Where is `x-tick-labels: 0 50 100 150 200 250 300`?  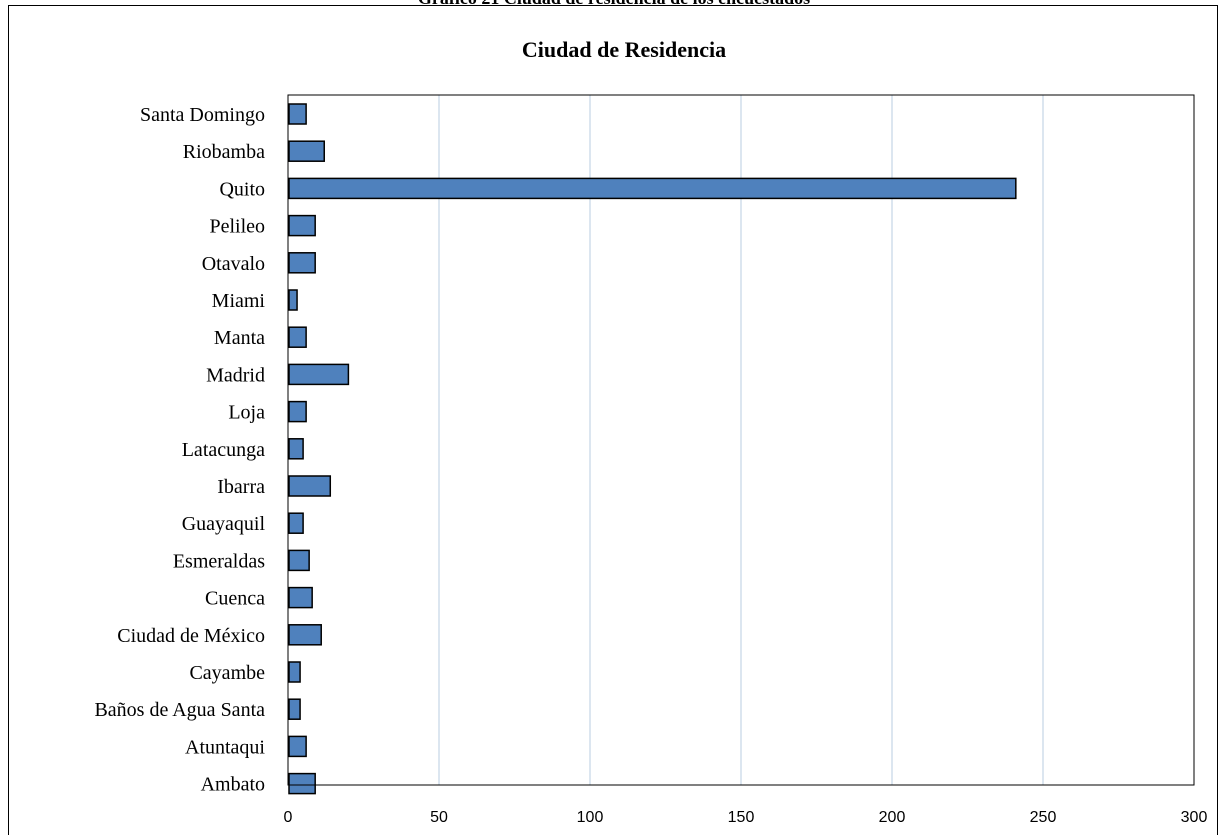
x-tick-labels: 0 50 100 150 200 250 300 is located at coordinates (746, 817).